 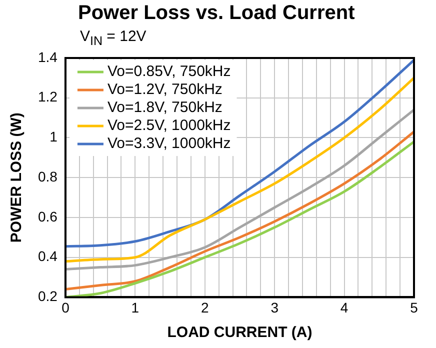 I want to click on legend-label: Vo=1.2V, 750kHz, so click(x=164, y=89).